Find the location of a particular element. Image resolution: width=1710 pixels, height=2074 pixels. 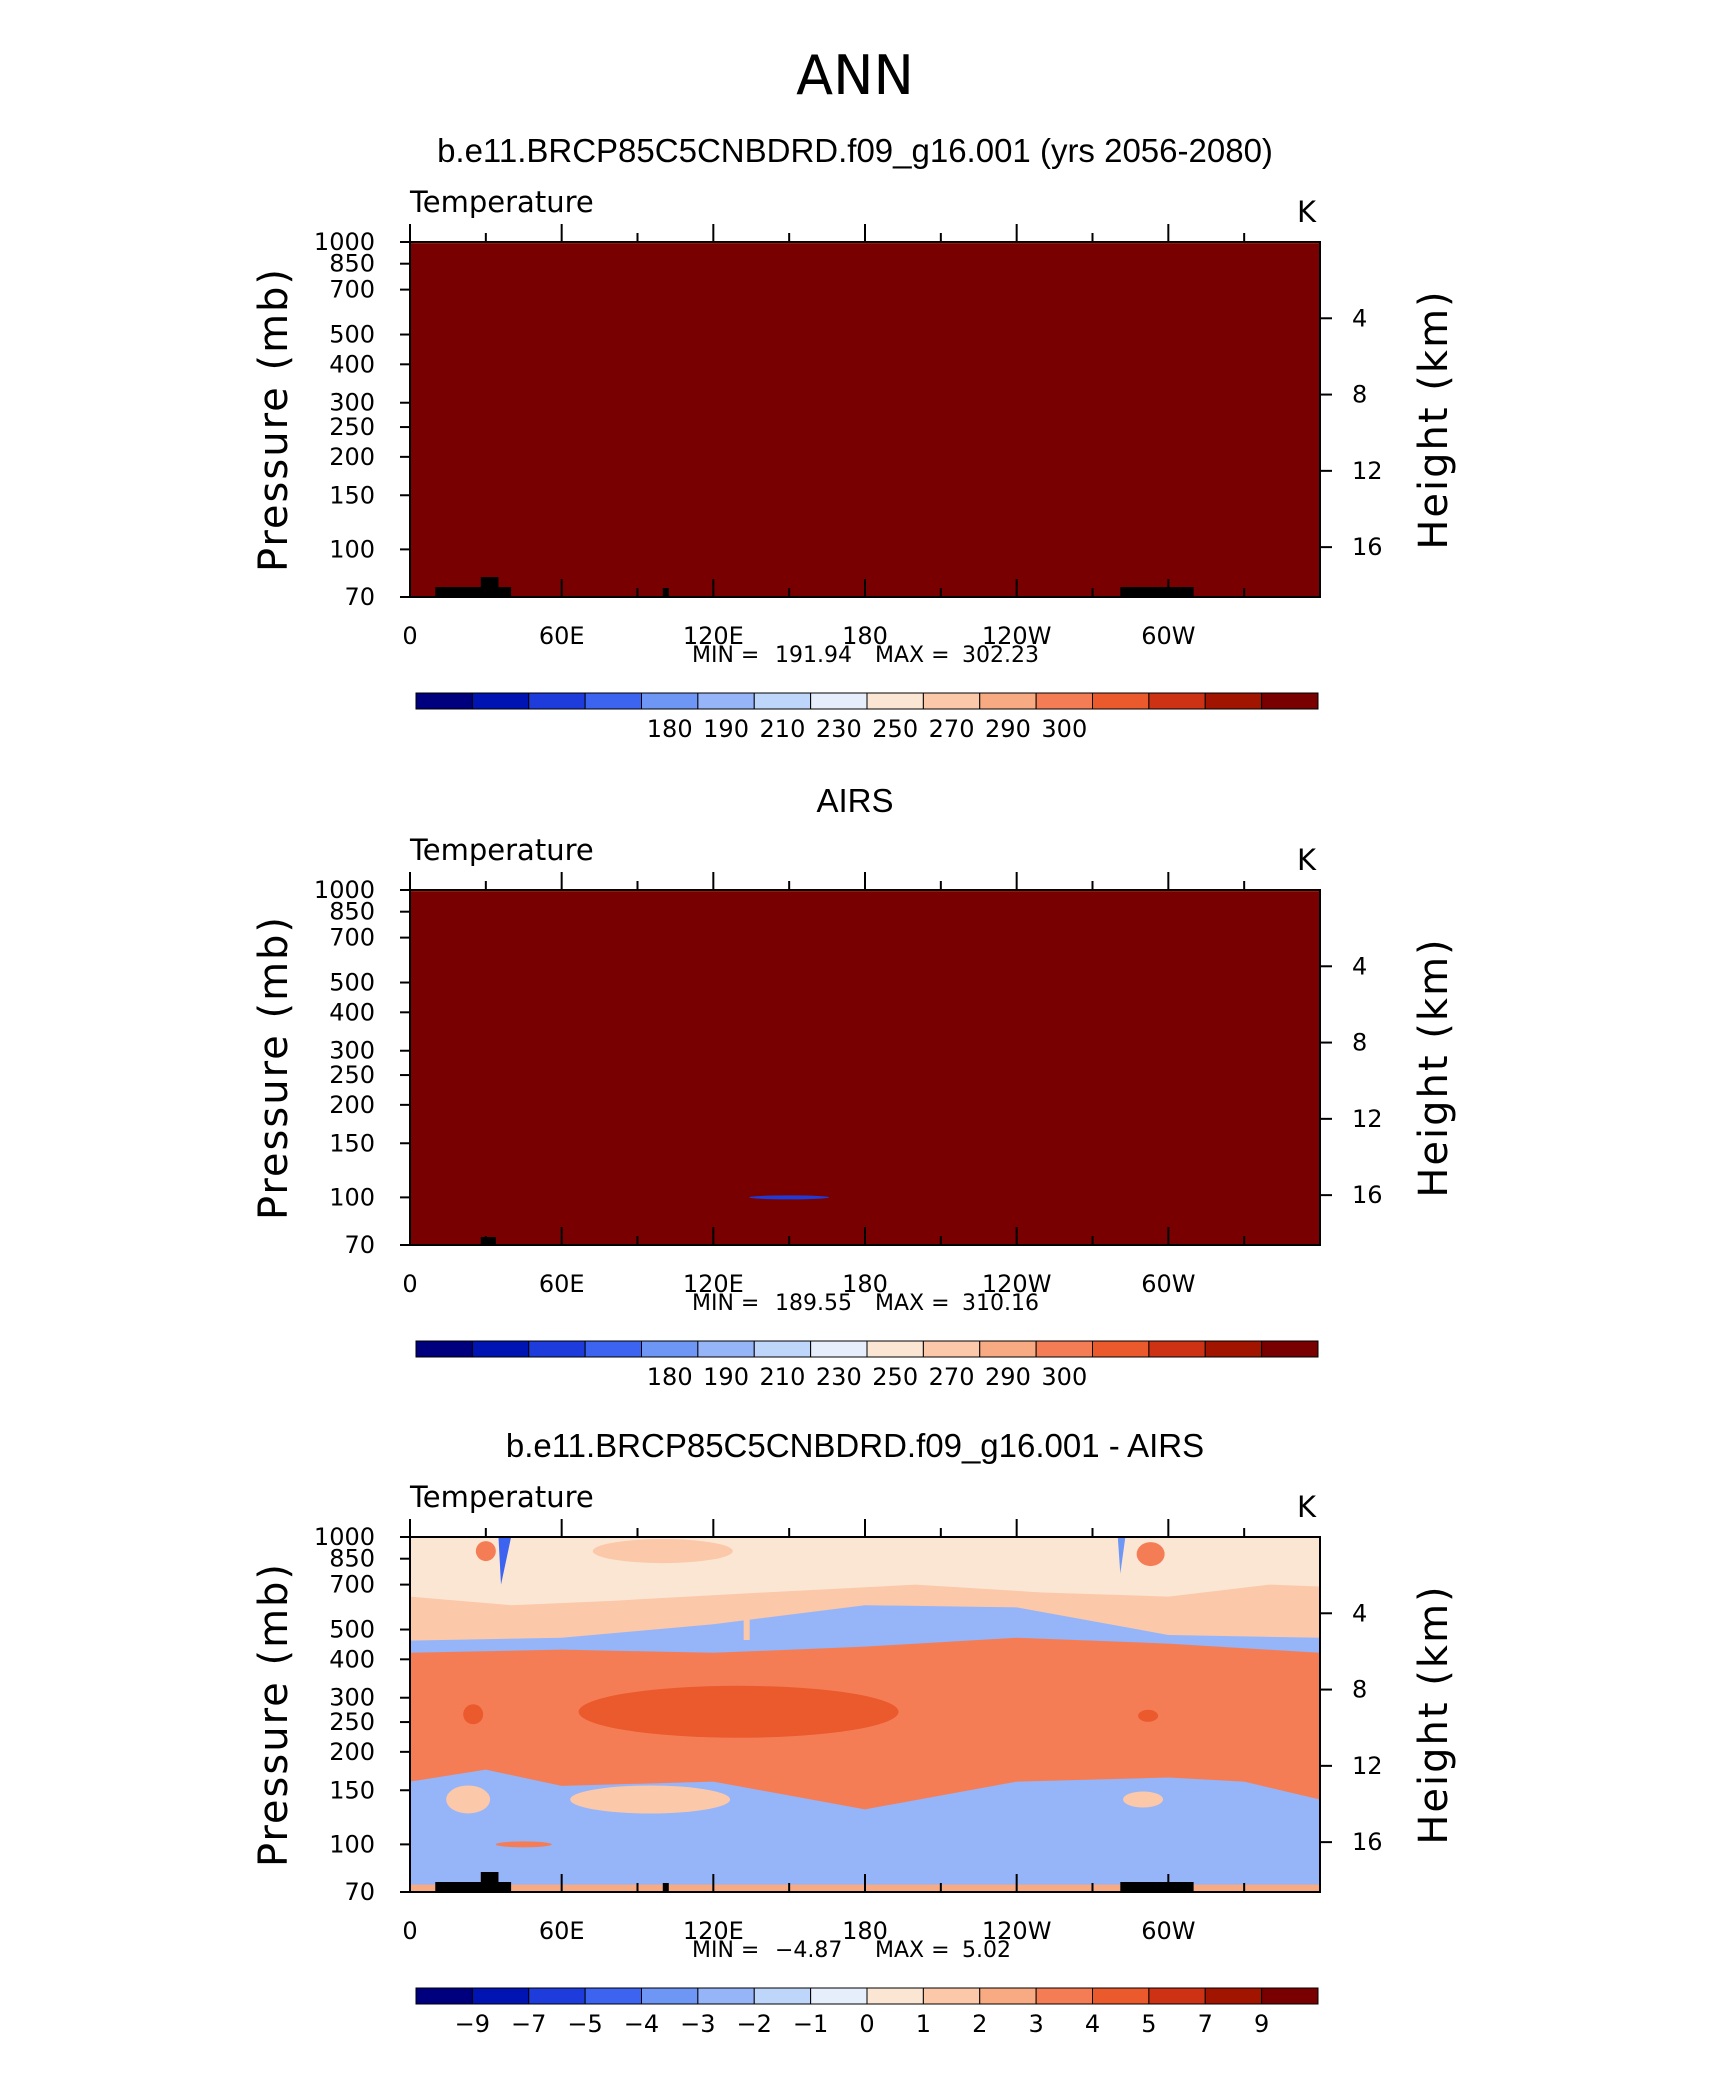

pressure-tick-label: 700 is located at coordinates (352, 1585).